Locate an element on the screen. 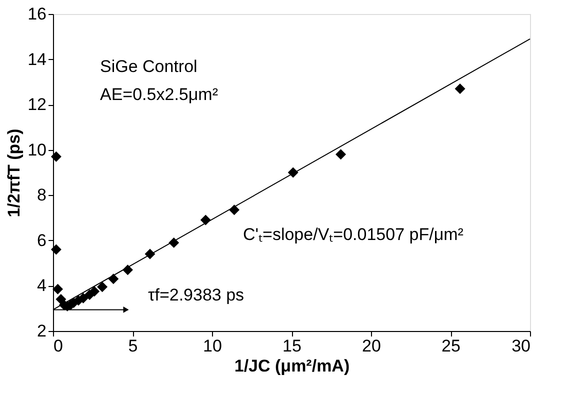  x-axis-title: 1/JC (μm²/mA) is located at coordinates (292, 366).